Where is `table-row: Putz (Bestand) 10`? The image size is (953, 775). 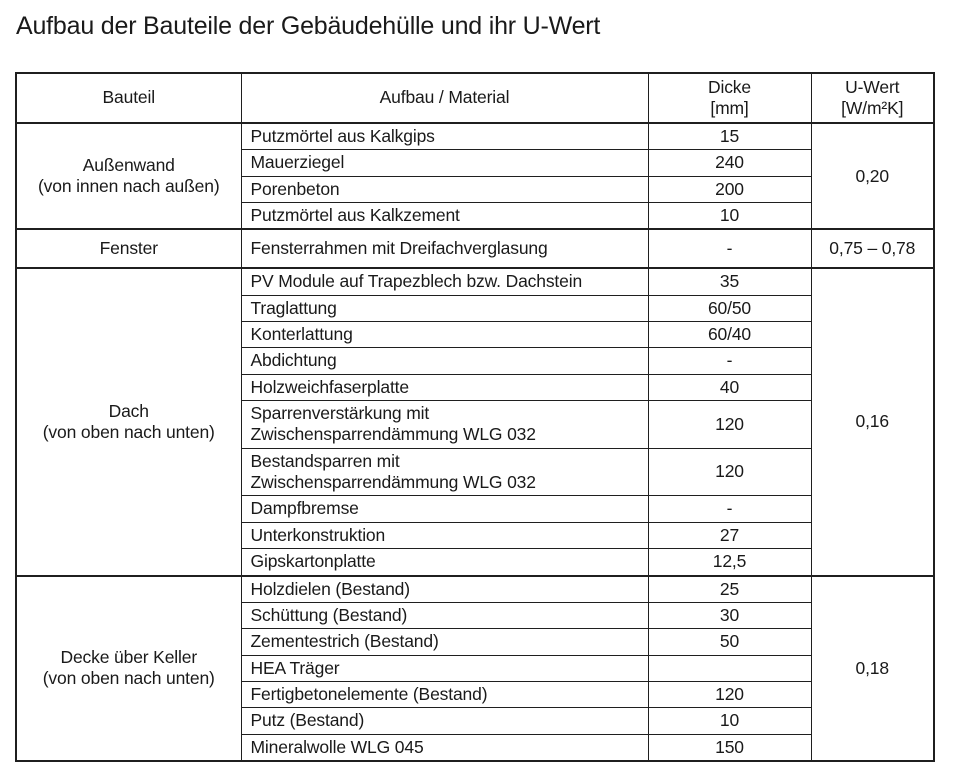 table-row: Putz (Bestand) 10 is located at coordinates (475, 721).